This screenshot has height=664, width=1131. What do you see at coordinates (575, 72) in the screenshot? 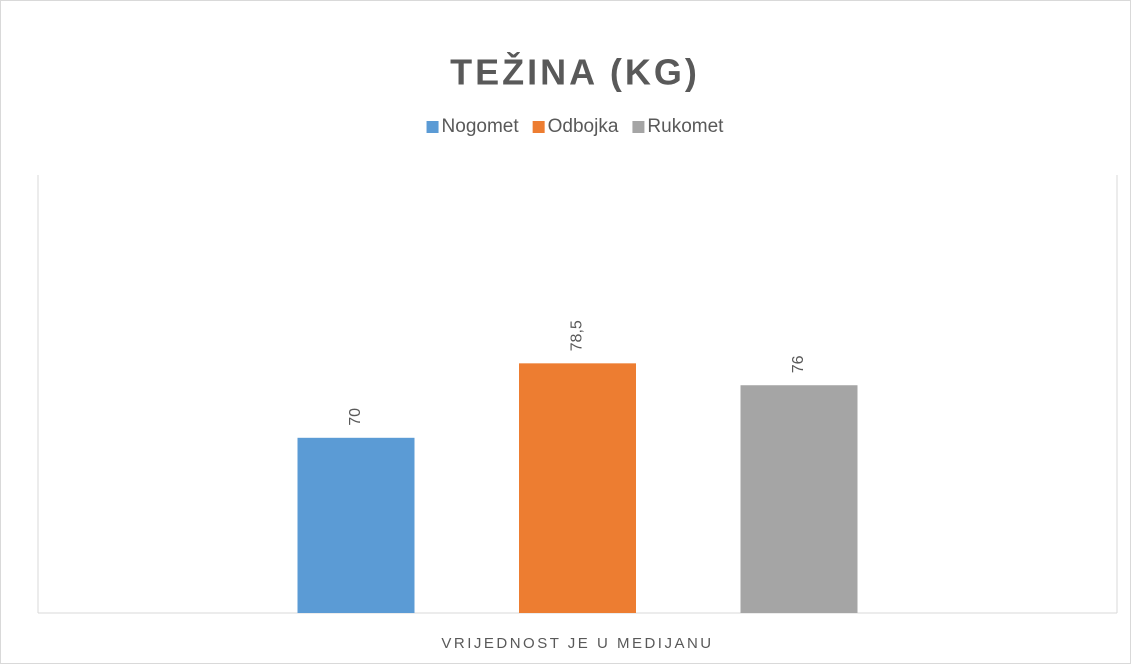
I see `chart-title: TEŽINA (KG)` at bounding box center [575, 72].